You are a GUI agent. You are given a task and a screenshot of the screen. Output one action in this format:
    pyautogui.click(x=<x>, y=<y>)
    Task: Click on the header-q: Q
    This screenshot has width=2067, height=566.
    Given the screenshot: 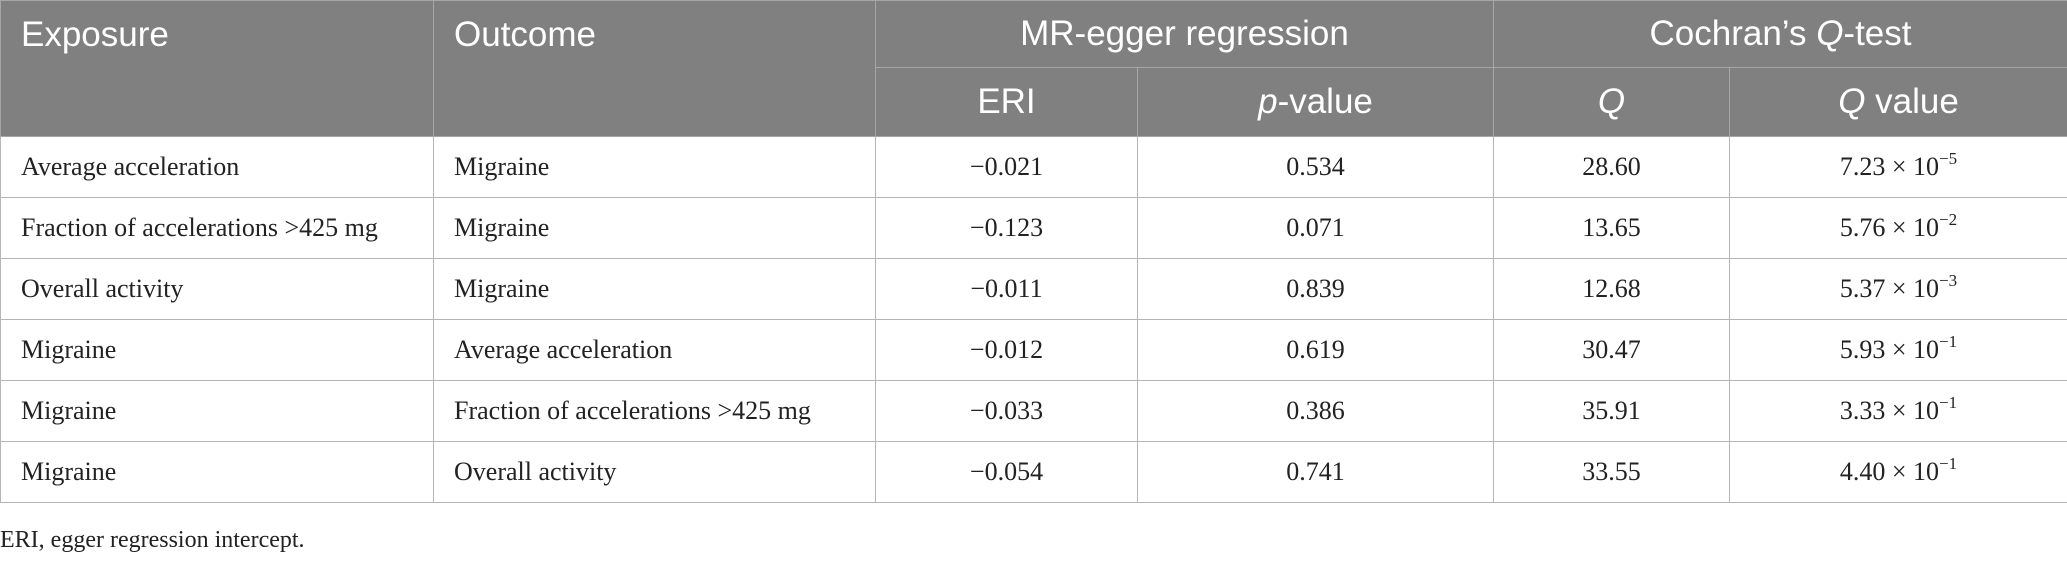 What is the action you would take?
    pyautogui.click(x=1611, y=102)
    